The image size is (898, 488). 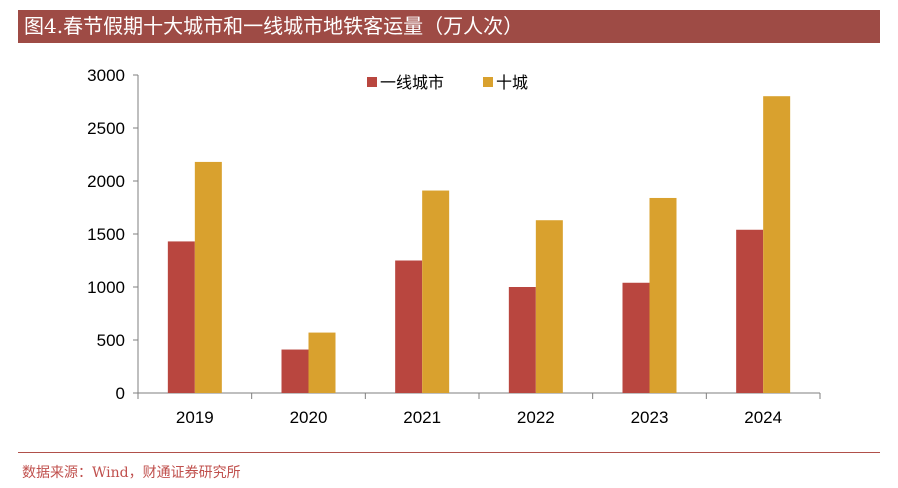 I want to click on y-tick-label: 0, so click(x=120, y=393).